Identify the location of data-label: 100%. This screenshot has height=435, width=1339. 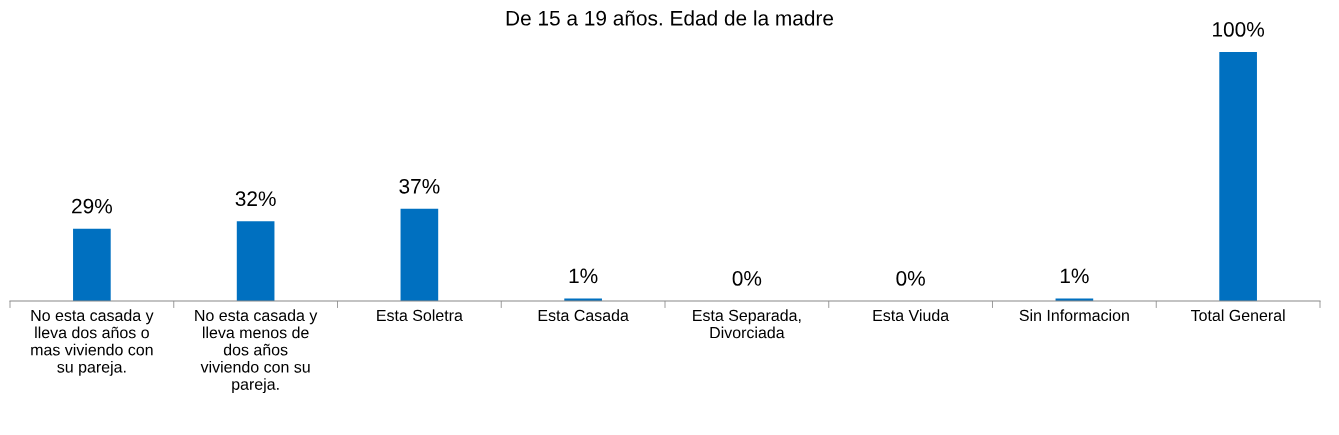
(1239, 29).